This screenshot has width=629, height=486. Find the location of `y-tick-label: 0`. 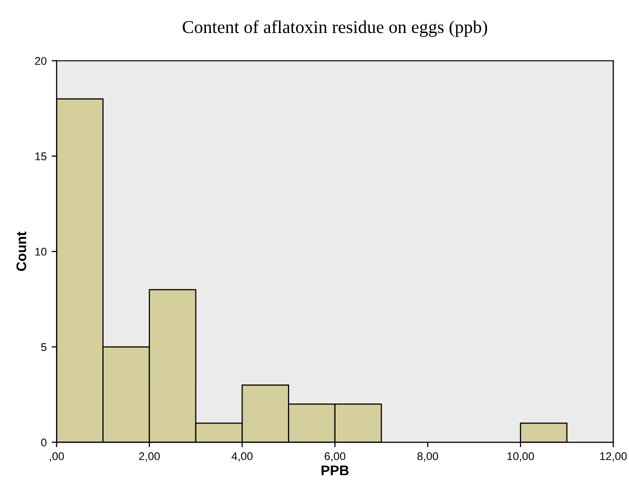

y-tick-label: 0 is located at coordinates (43, 442).